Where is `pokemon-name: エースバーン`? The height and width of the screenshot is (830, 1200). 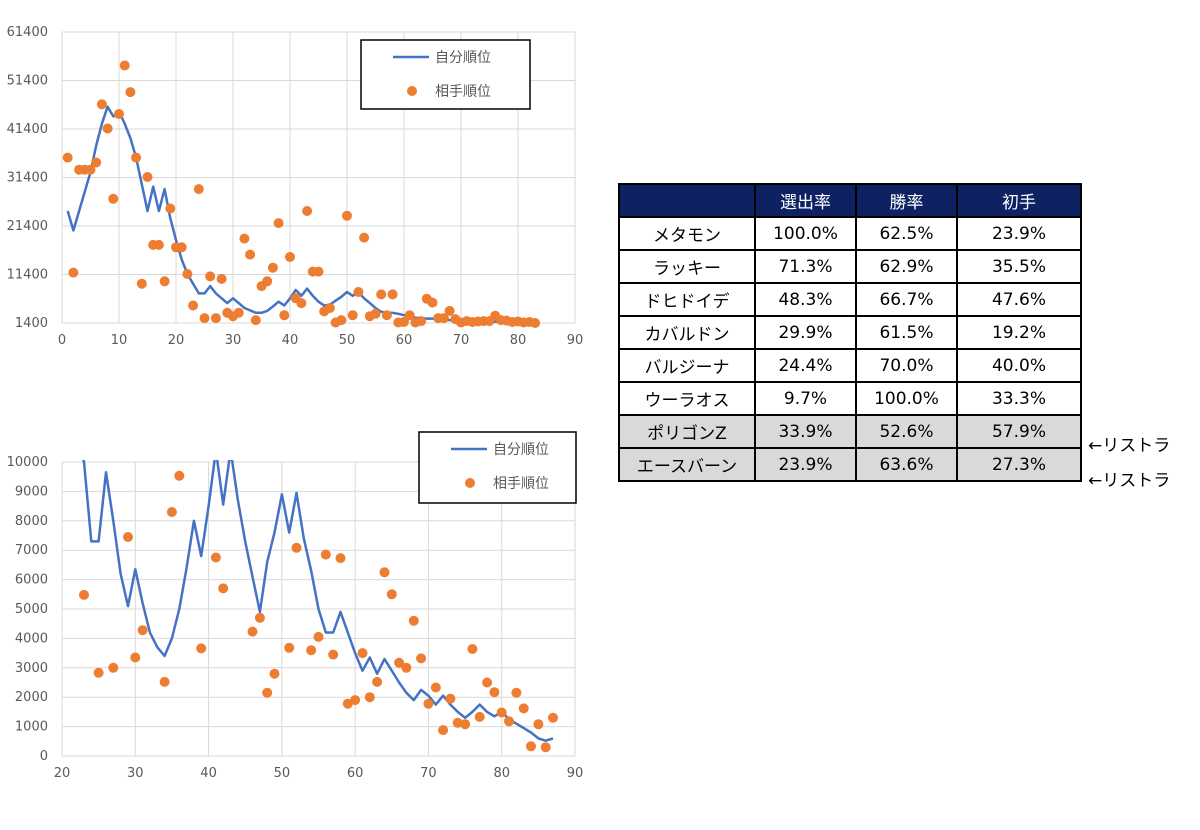
pokemon-name: エースバーン is located at coordinates (687, 464).